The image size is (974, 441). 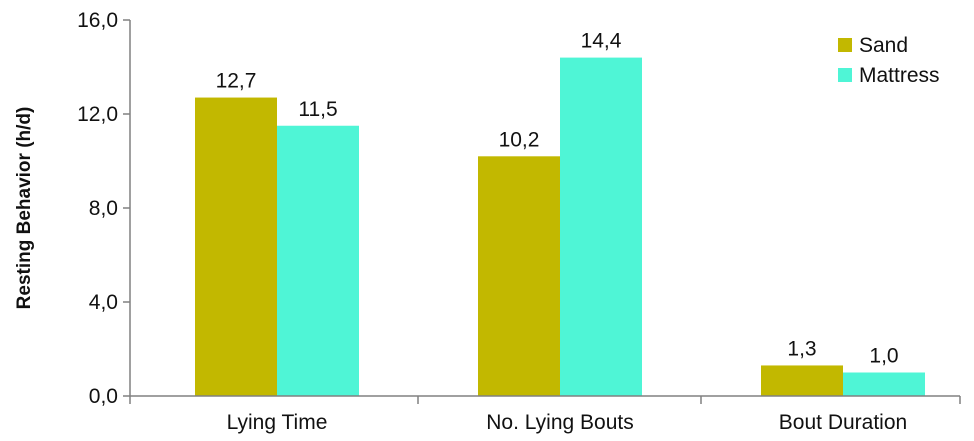 I want to click on y-tick-label: 16,0, so click(x=97, y=20).